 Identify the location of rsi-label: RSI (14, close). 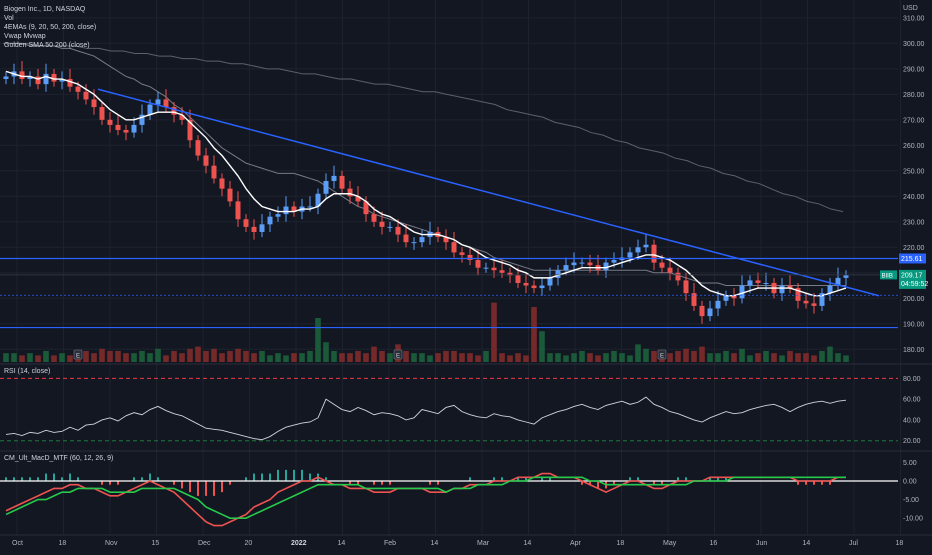
(27, 371).